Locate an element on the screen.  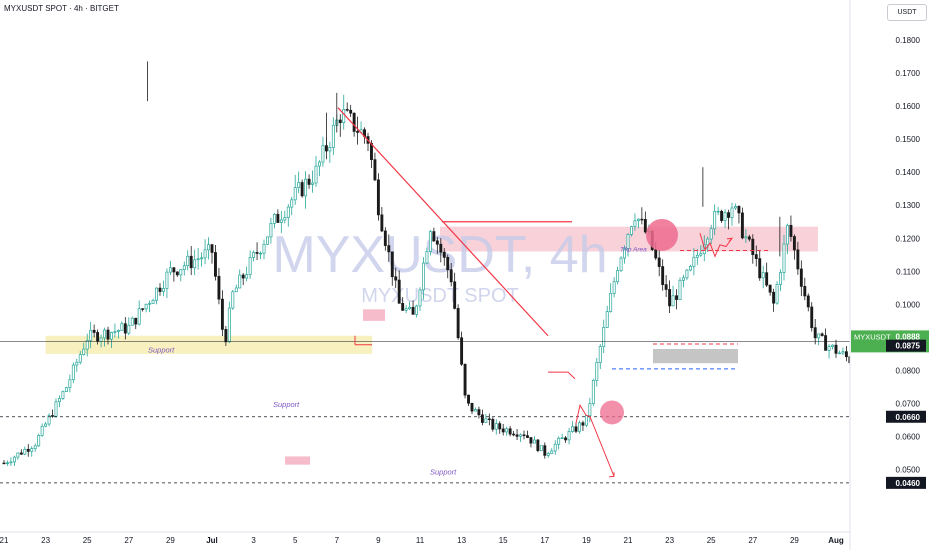
small-pink-zone is located at coordinates (374, 315).